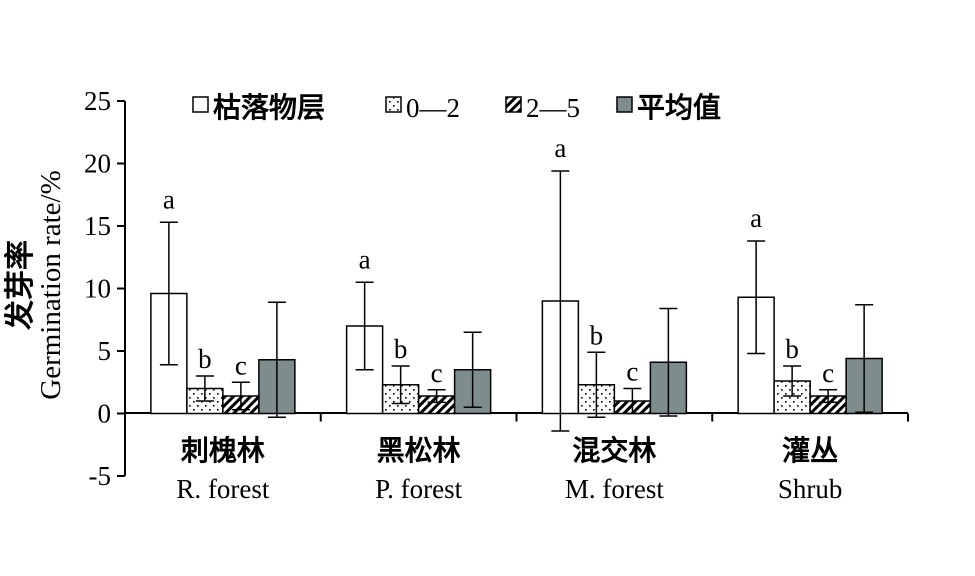 The width and height of the screenshot is (975, 576). Describe the element at coordinates (433, 108) in the screenshot. I see `legend-label: 0—2` at that location.